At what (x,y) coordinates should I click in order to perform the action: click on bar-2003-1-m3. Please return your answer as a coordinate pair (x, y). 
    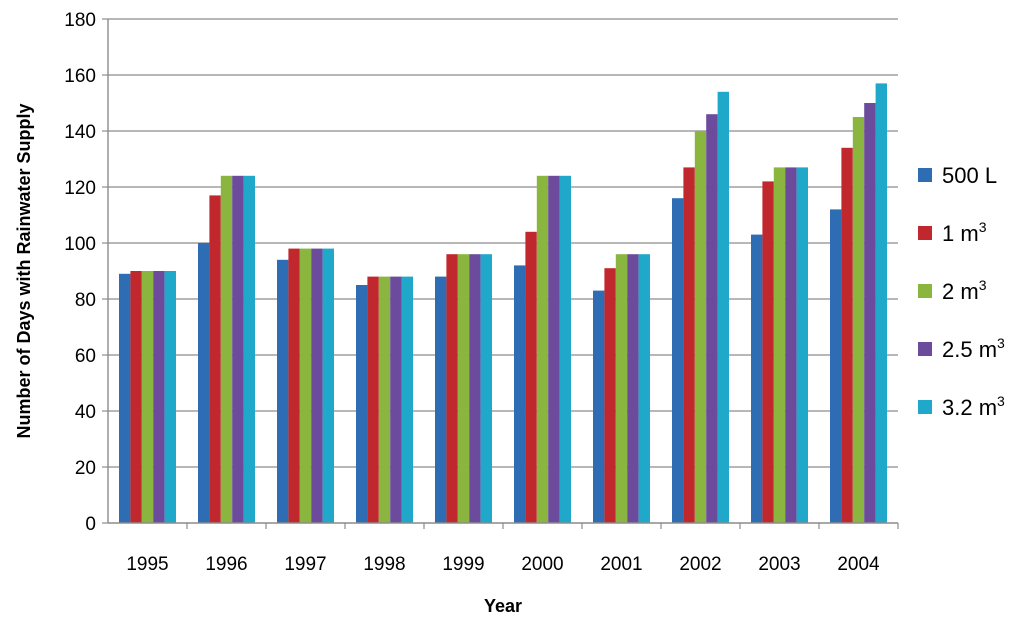
    Looking at the image, I should click on (768, 352).